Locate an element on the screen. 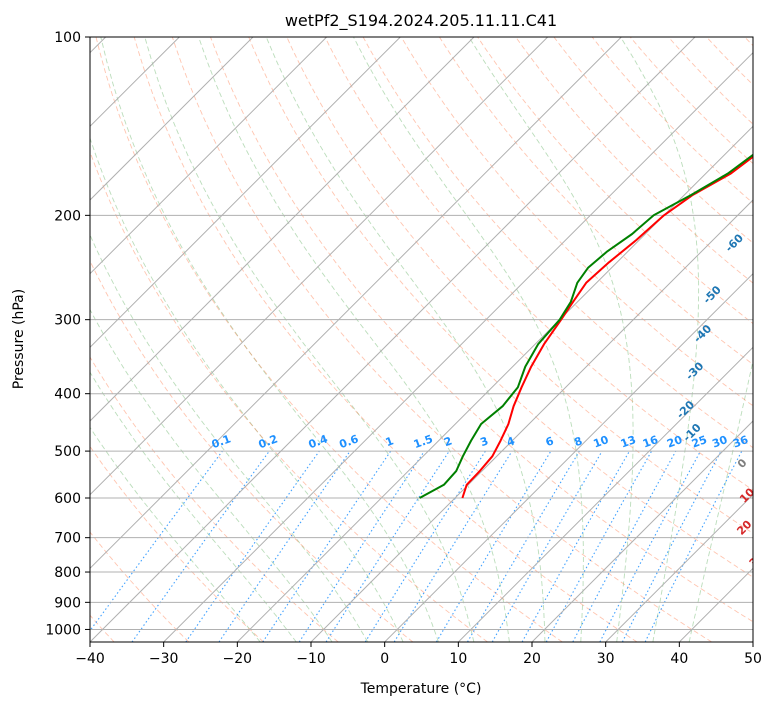  dry-adiabat-label: -30 is located at coordinates (694, 370).